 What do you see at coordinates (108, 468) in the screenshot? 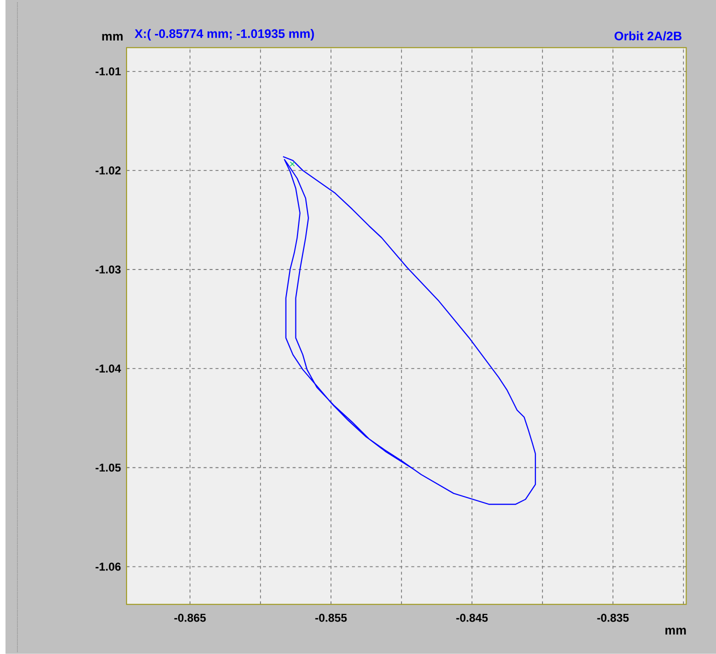
I see `y-tick-label: -1.05` at bounding box center [108, 468].